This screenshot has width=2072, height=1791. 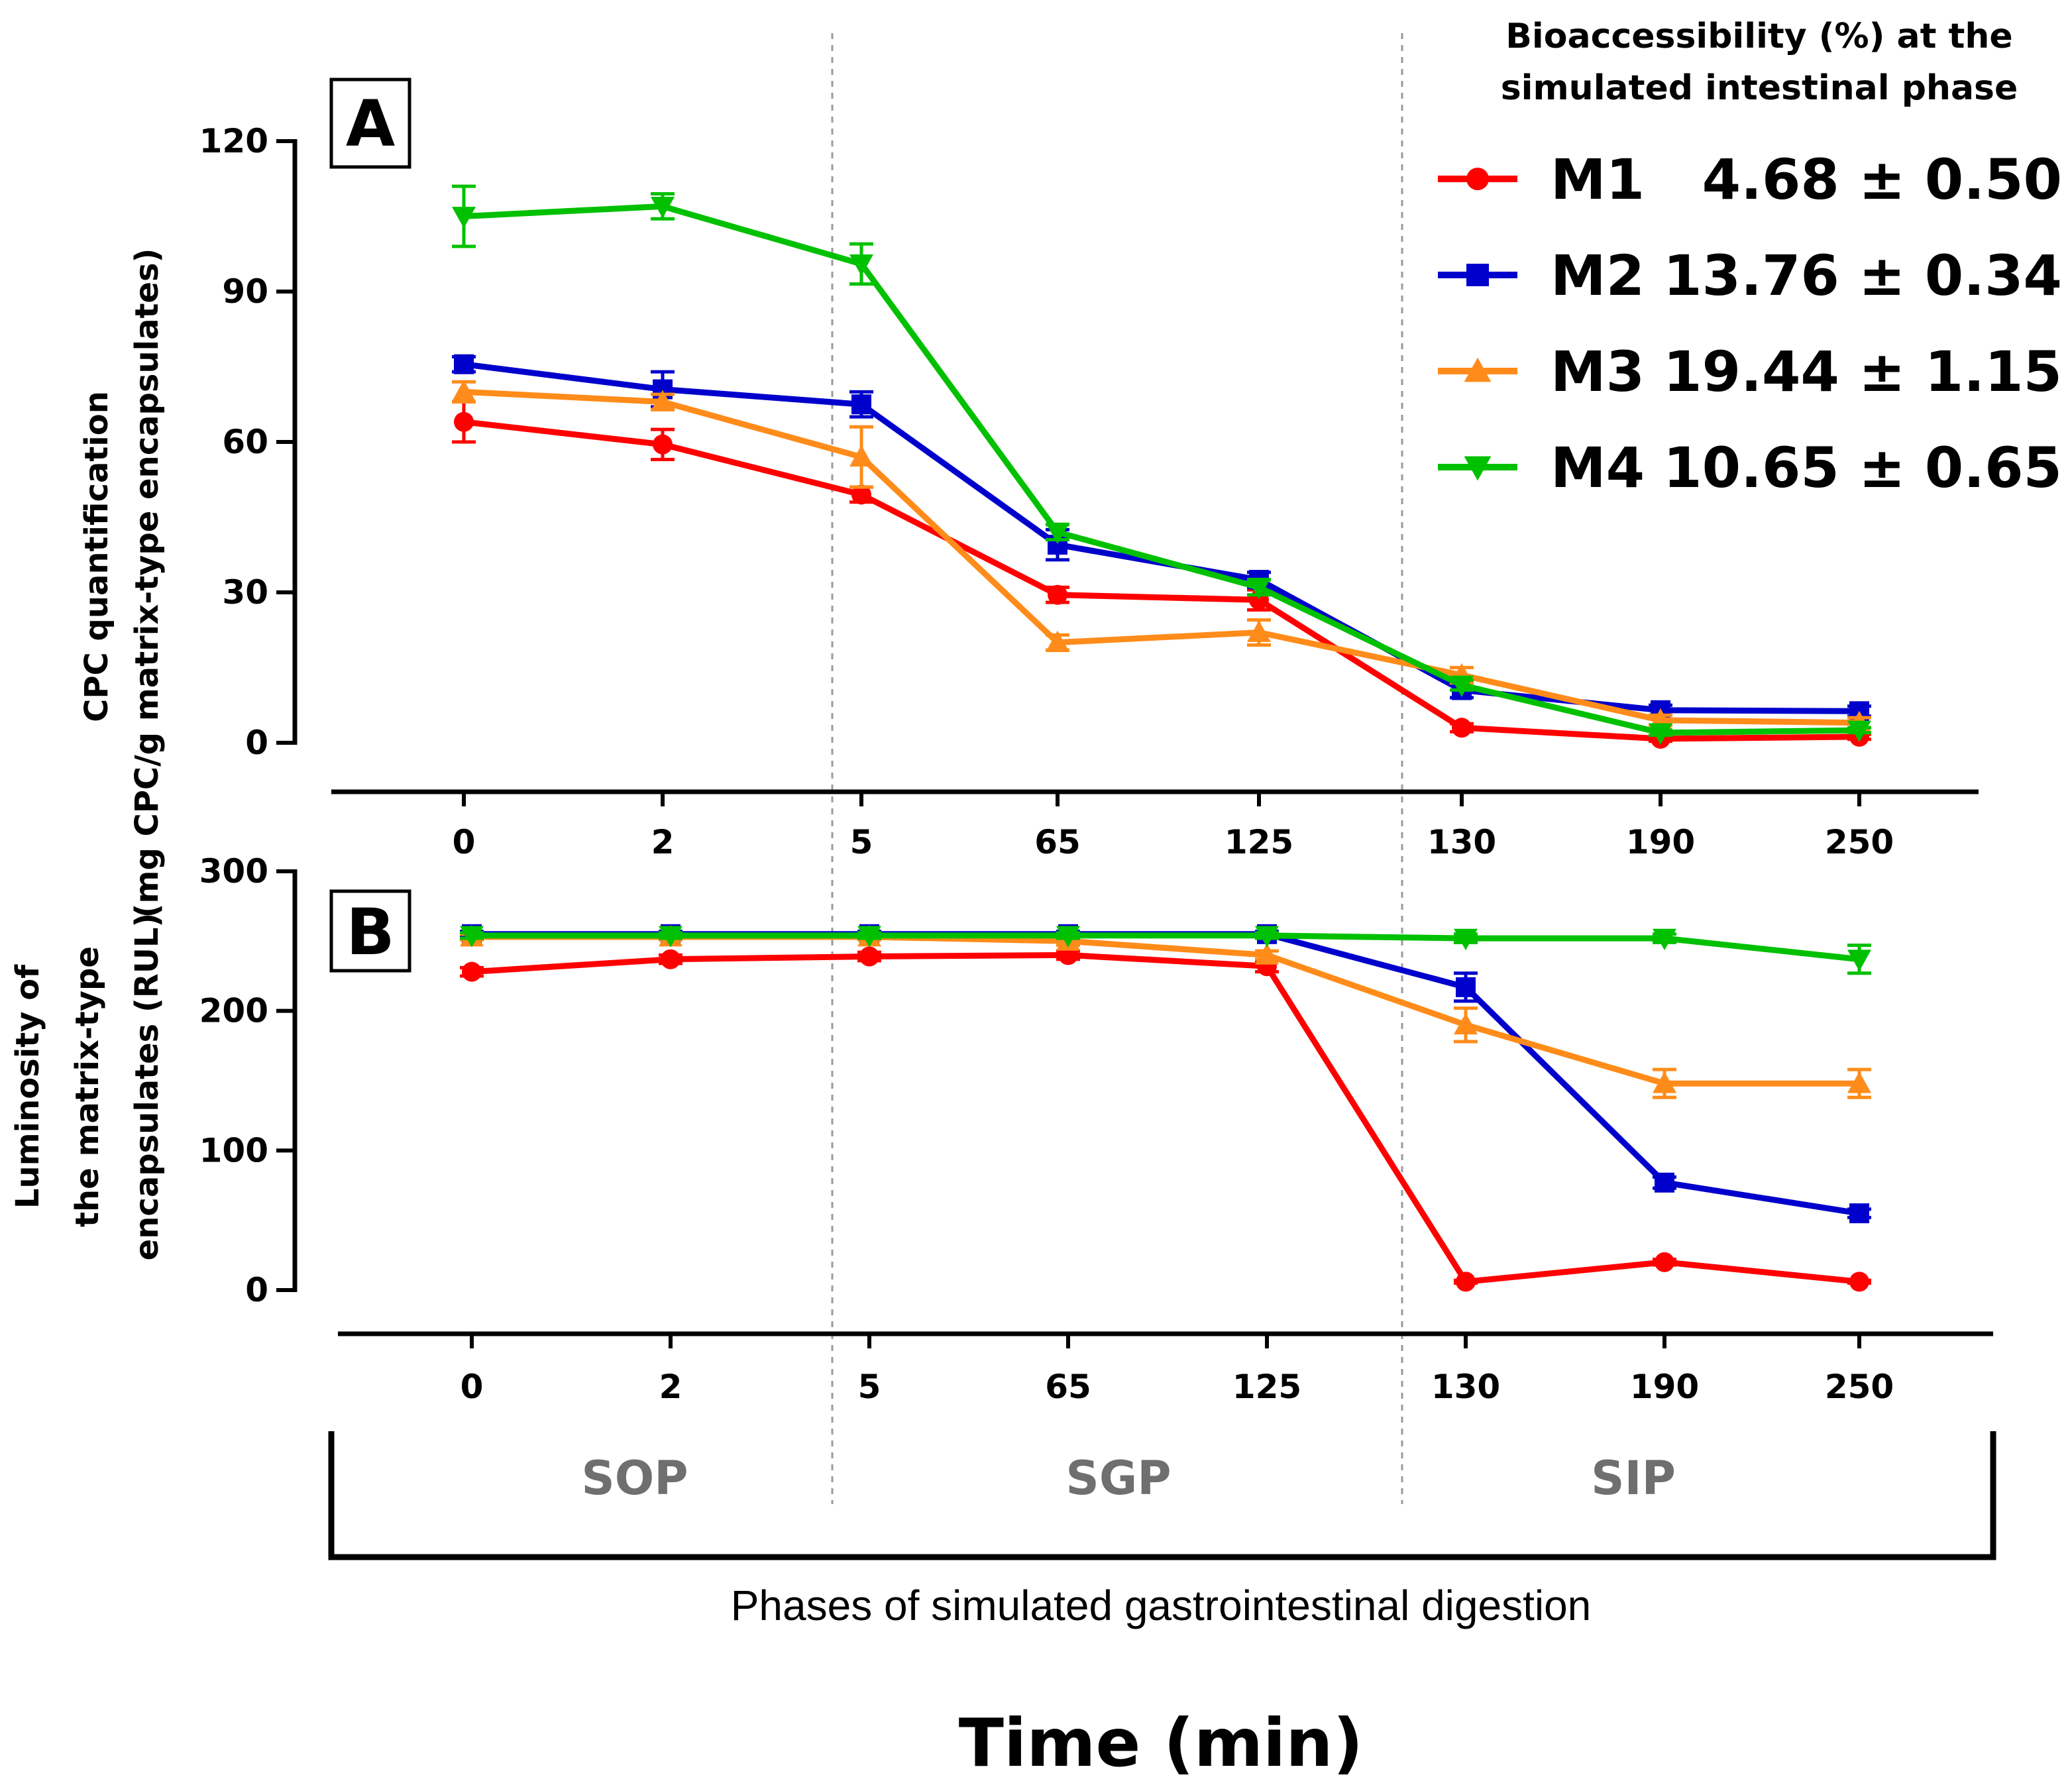 What do you see at coordinates (147, 583) in the screenshot?
I see `panel-a-ylabel-line2: (mg CPC/g matrix-type encapsulates)` at bounding box center [147, 583].